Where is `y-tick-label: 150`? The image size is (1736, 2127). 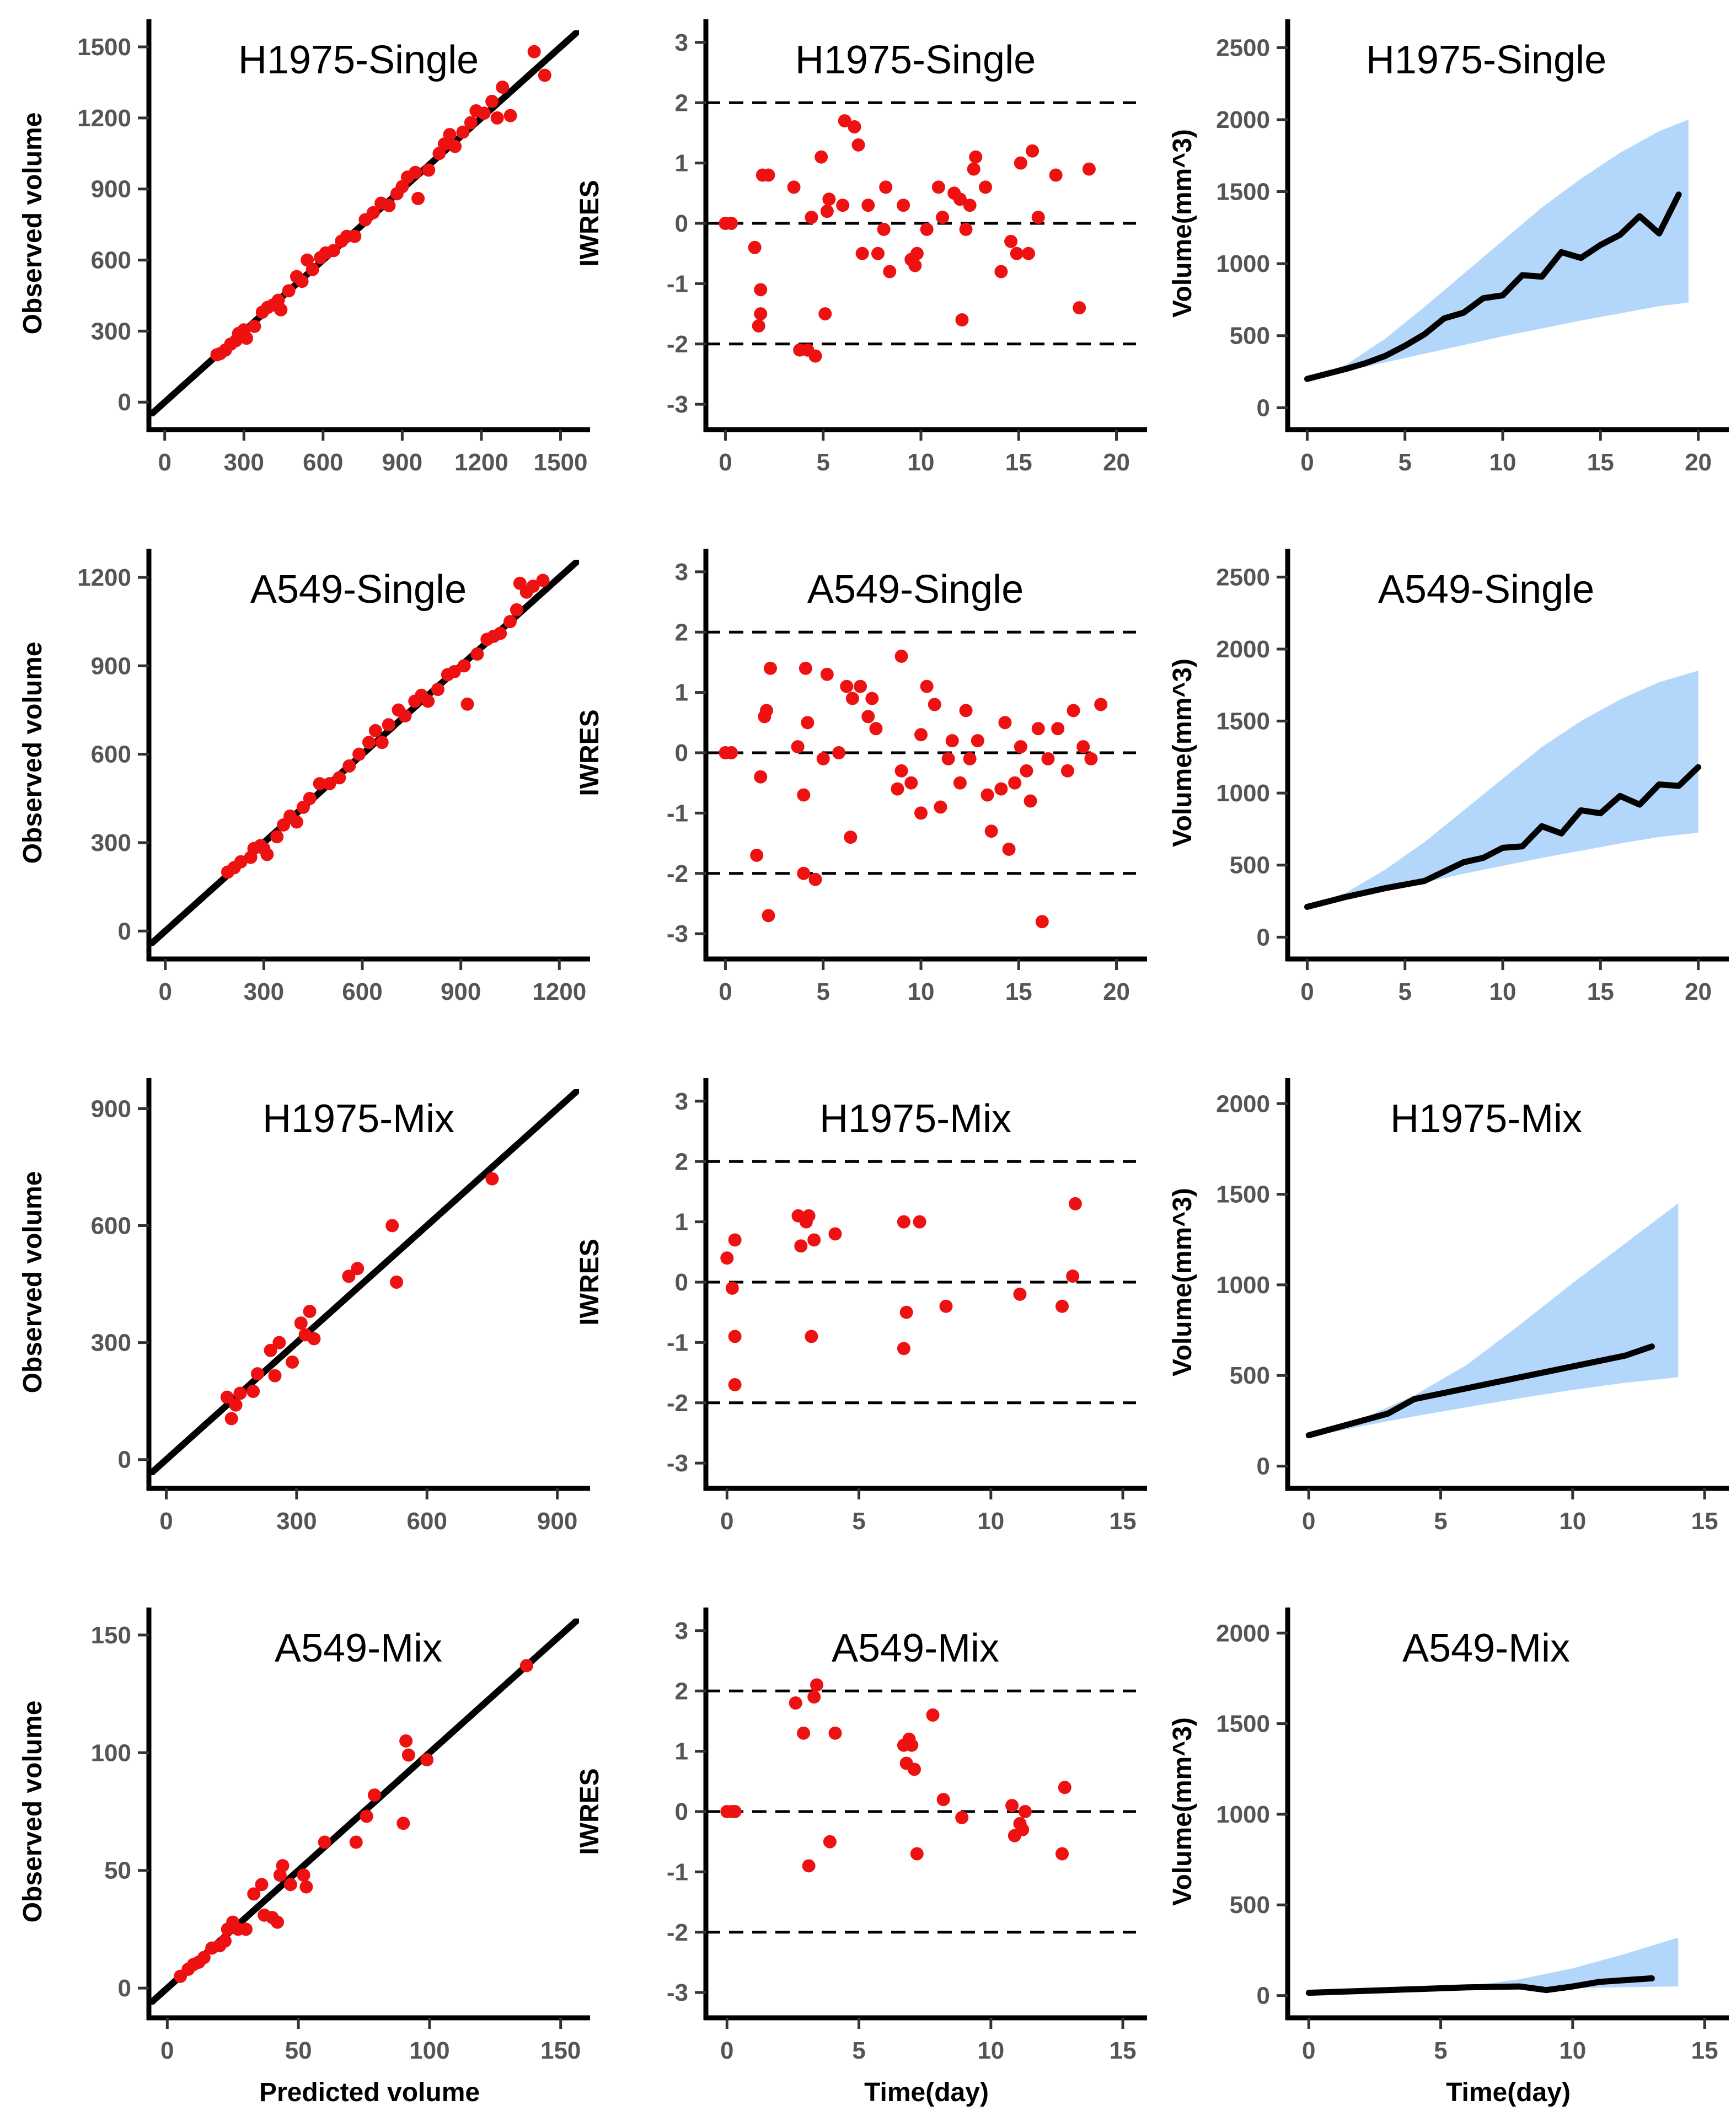 y-tick-label: 150 is located at coordinates (111, 1635).